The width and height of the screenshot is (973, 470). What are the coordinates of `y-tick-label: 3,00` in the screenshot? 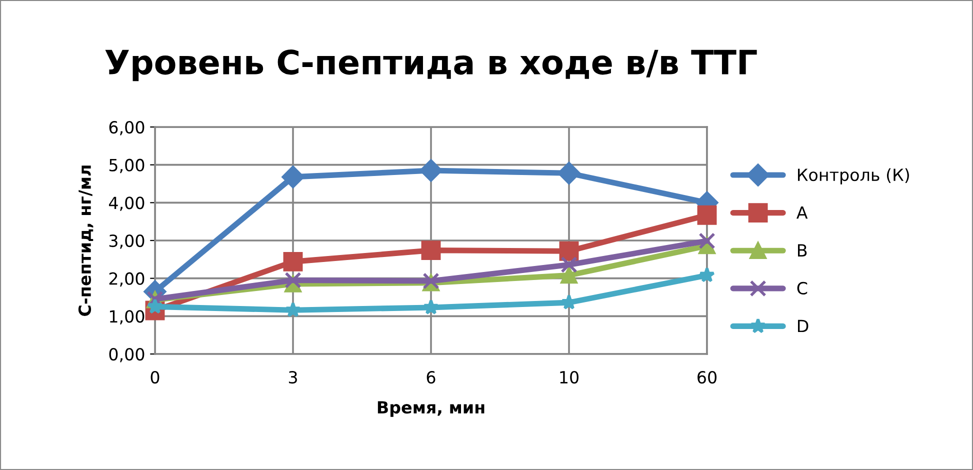 It's located at (126, 241).